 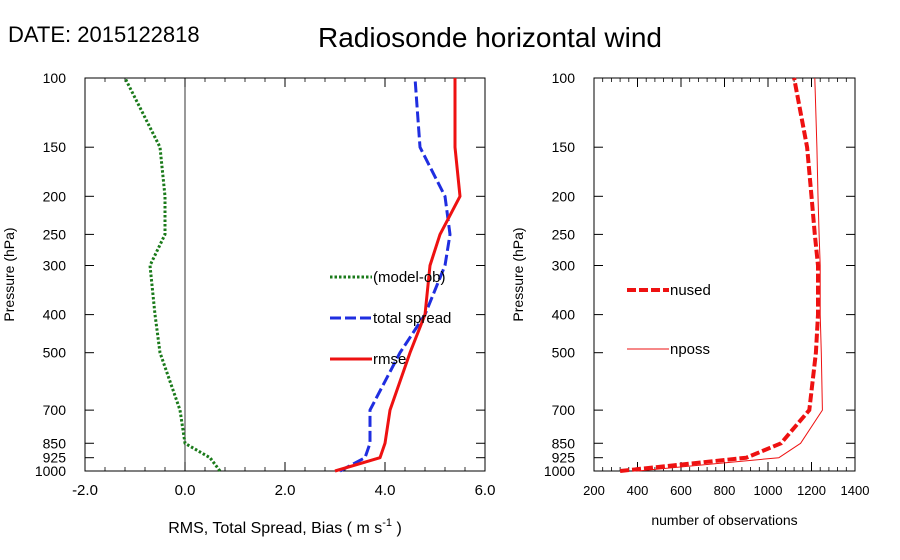 I want to click on legend-nposs-label: nposs, so click(x=690, y=349).